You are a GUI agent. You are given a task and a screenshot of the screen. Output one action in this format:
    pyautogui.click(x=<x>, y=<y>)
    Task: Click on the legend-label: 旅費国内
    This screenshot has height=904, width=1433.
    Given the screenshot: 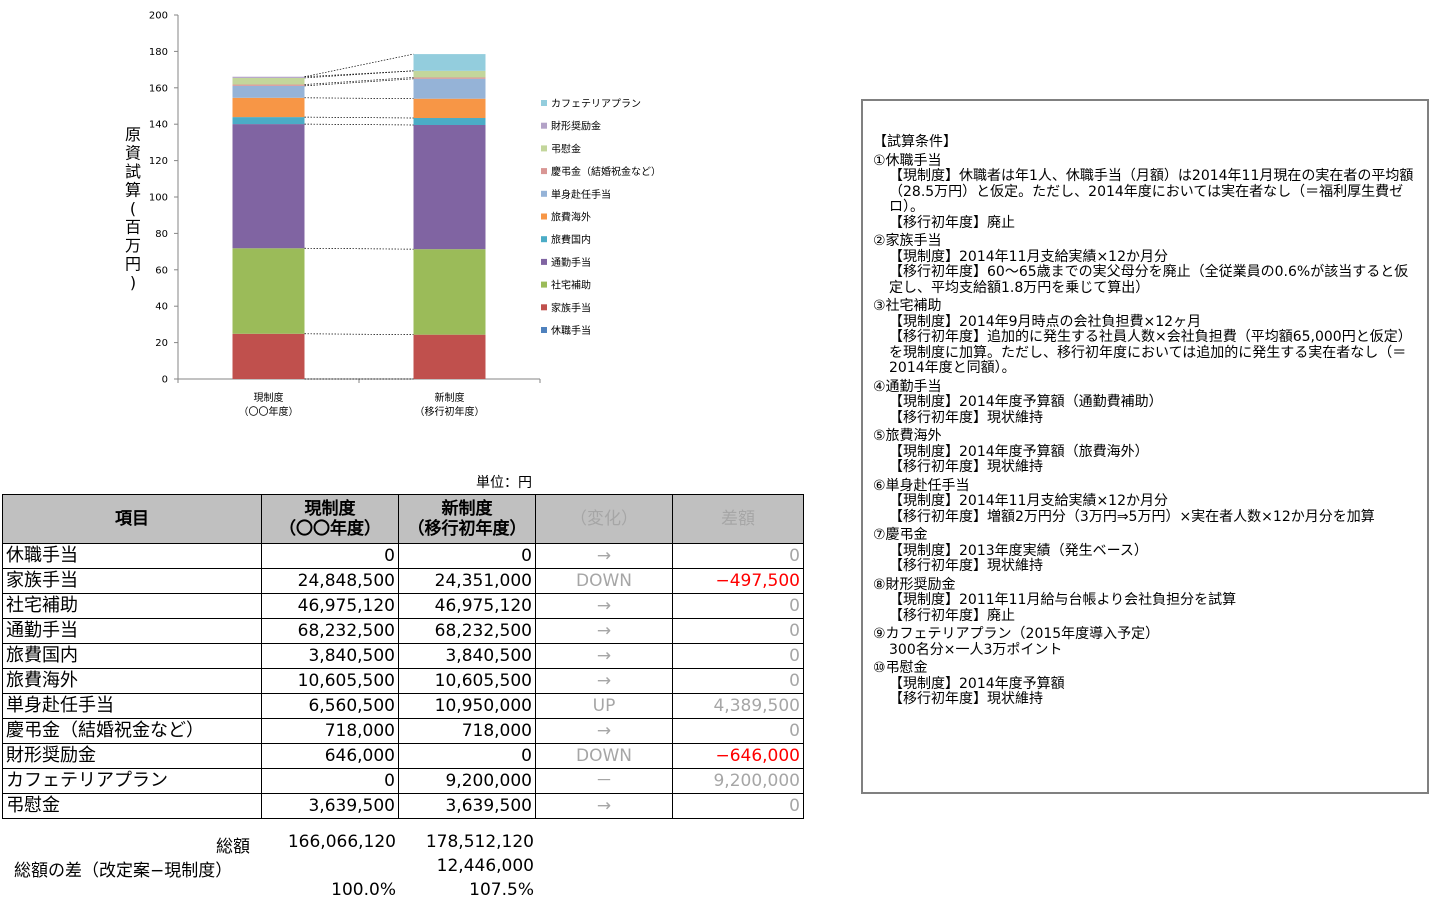 What is the action you would take?
    pyautogui.click(x=571, y=239)
    